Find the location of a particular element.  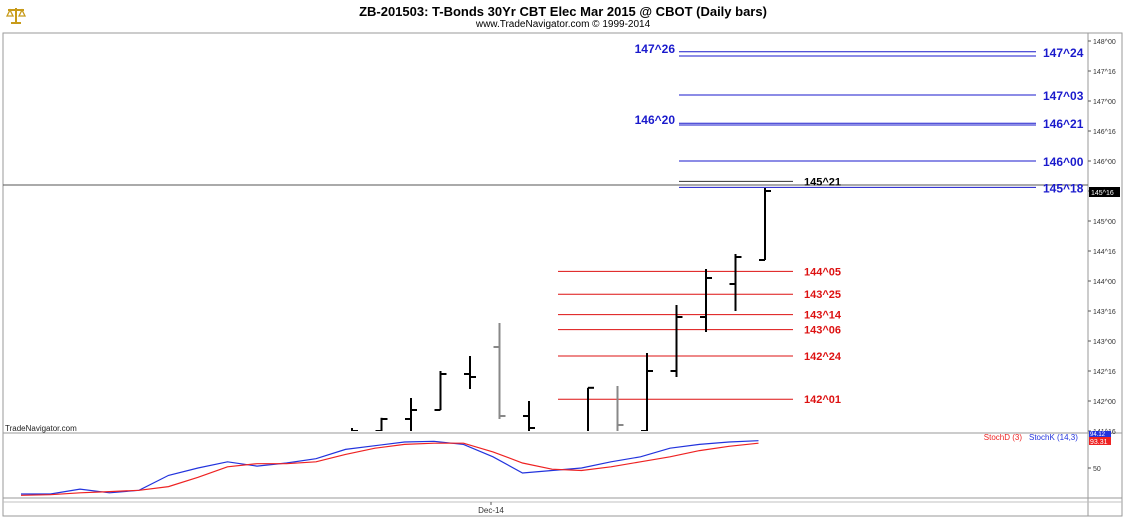

price-tick-label: 147^16 is located at coordinates (1104, 72).